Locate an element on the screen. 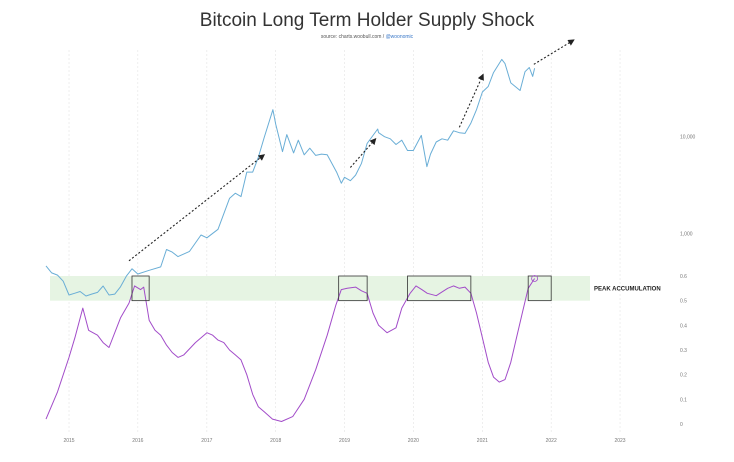  source-author-link: @woonomic is located at coordinates (399, 37).